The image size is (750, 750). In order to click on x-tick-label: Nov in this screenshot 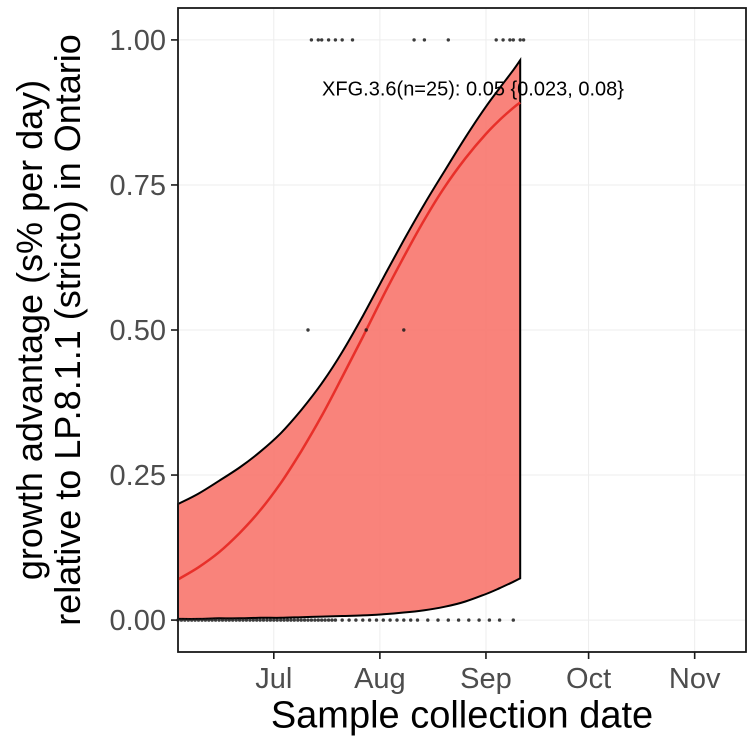, I will do `click(695, 679)`.